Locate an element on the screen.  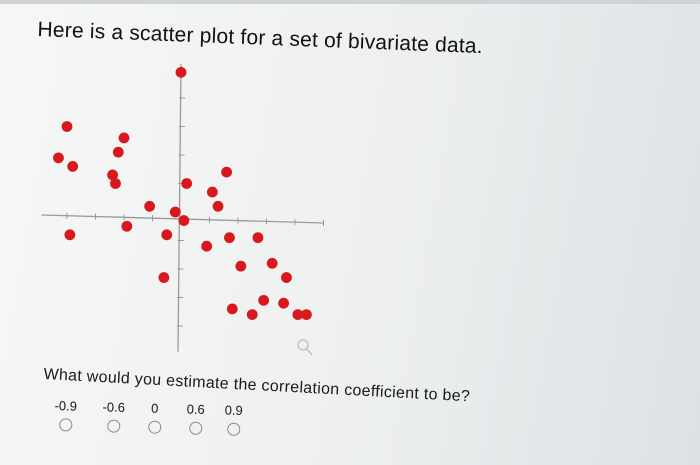
choice-0-9: 0.9 is located at coordinates (233, 419).